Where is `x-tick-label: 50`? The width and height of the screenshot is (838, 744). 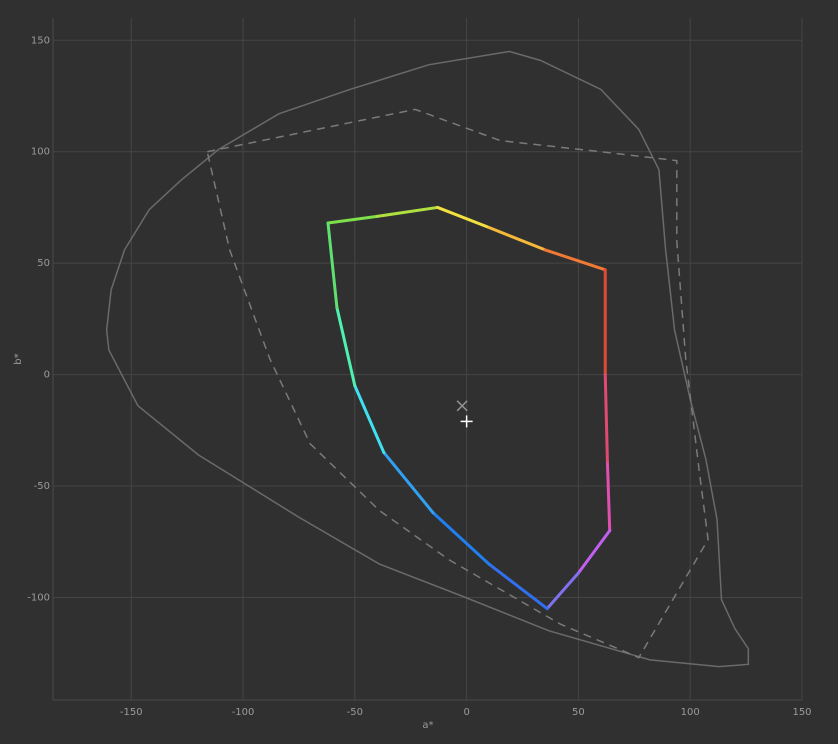
x-tick-label: 50 is located at coordinates (578, 712).